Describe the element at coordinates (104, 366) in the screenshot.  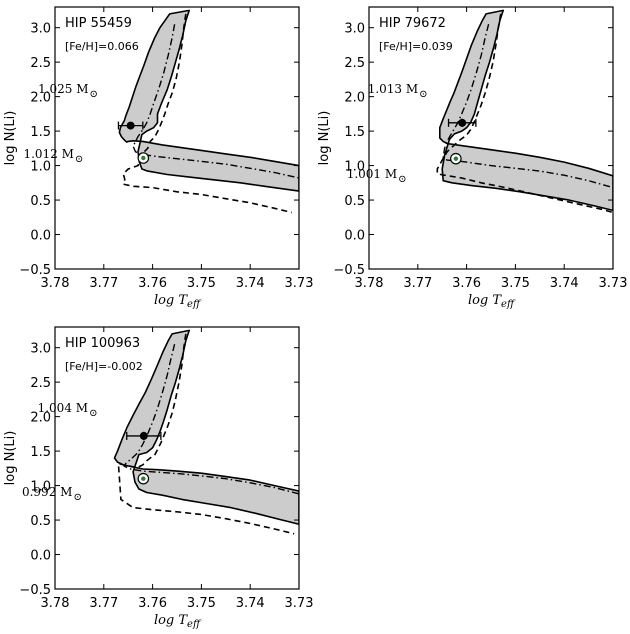
I see `metallicity-label: [Fe/H]=-0.002` at that location.